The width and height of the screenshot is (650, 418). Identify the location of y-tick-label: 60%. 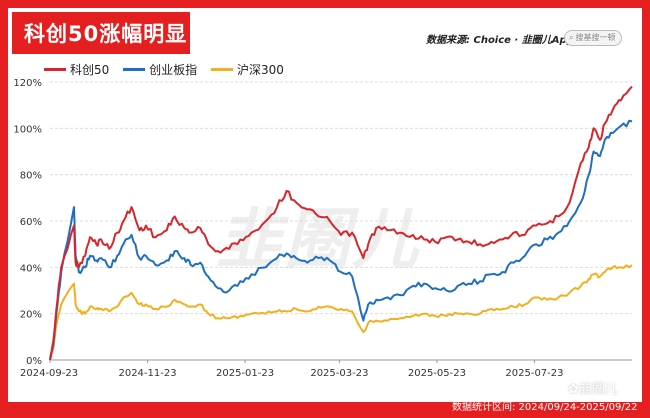
(31, 222).